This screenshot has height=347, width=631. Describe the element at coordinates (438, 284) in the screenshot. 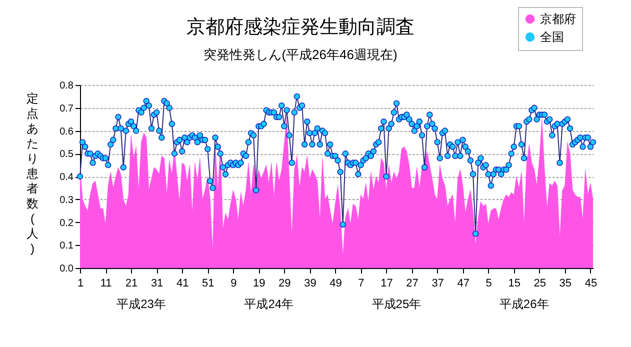

I see `x-tick-label: 37` at that location.